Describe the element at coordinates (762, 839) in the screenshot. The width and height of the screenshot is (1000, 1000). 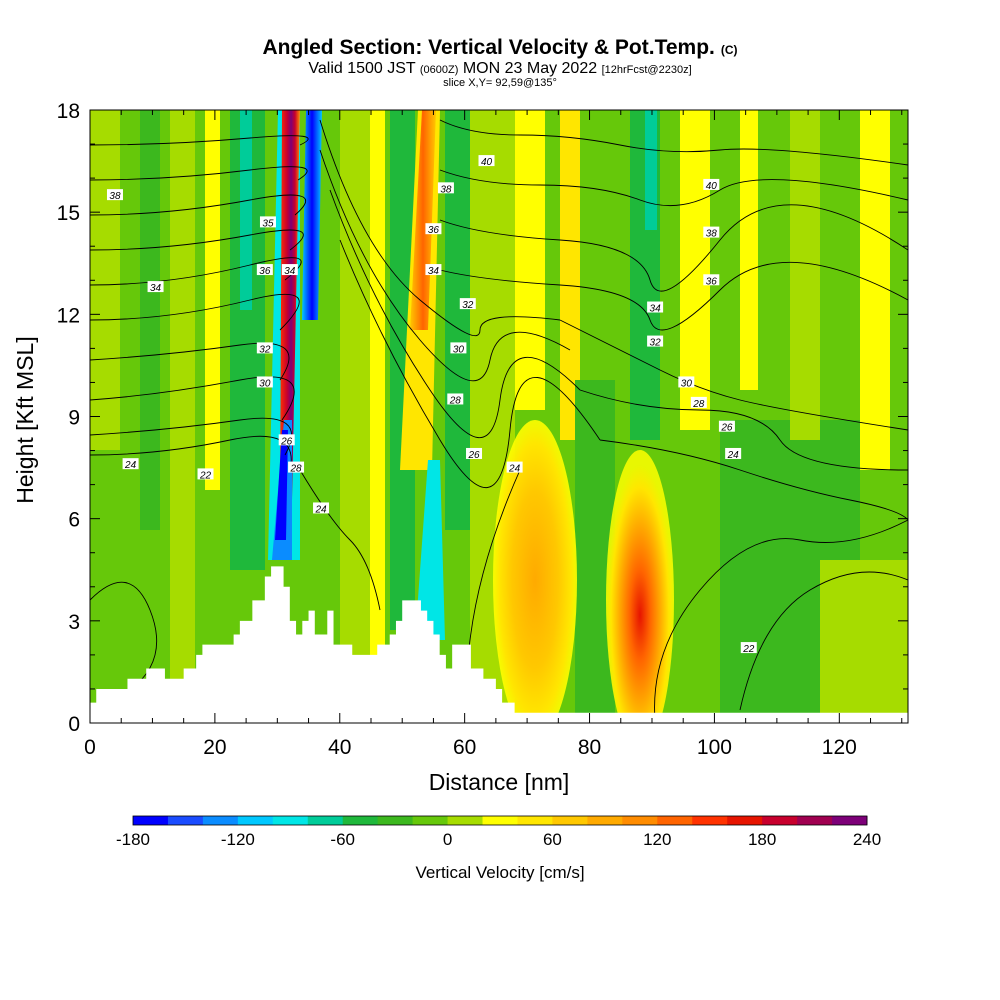
I see `colorbar-tick-label: 180` at that location.